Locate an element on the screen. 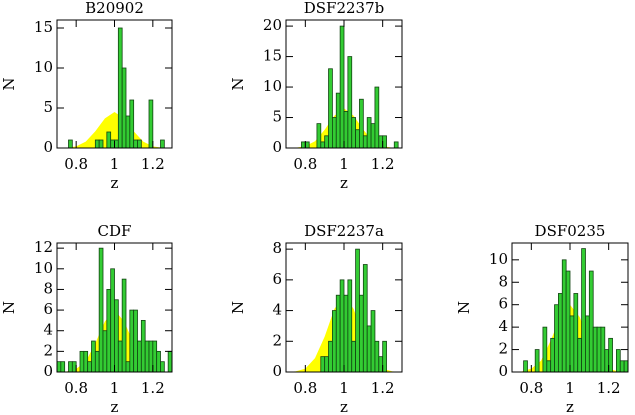 The image size is (635, 415). y-tick-label: 10 is located at coordinates (43, 67).